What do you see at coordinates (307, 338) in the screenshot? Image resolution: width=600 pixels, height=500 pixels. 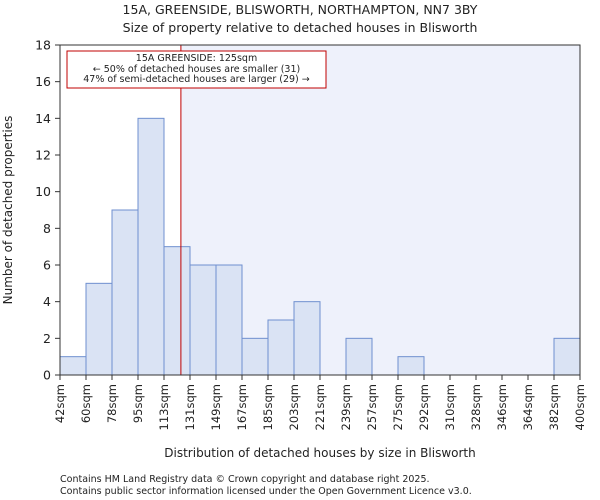 I see `bar-203sqm` at bounding box center [307, 338].